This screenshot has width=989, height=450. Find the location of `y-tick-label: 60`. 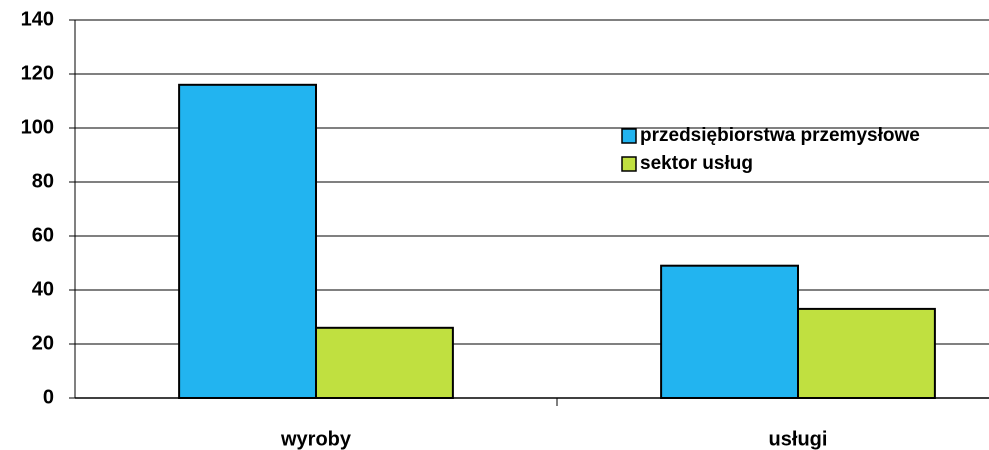

y-tick-label: 60 is located at coordinates (43, 235).